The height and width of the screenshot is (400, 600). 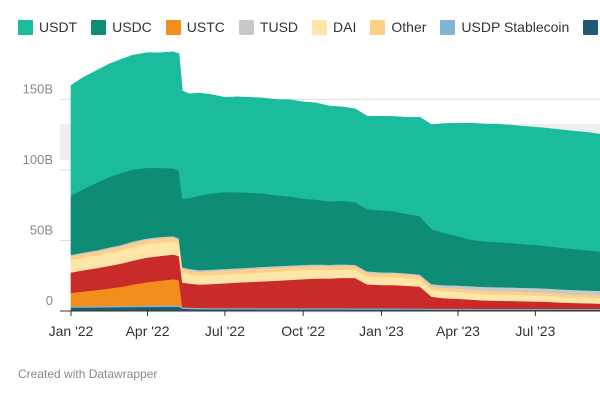 I want to click on legend-item-tusd: TUSD, so click(x=268, y=27).